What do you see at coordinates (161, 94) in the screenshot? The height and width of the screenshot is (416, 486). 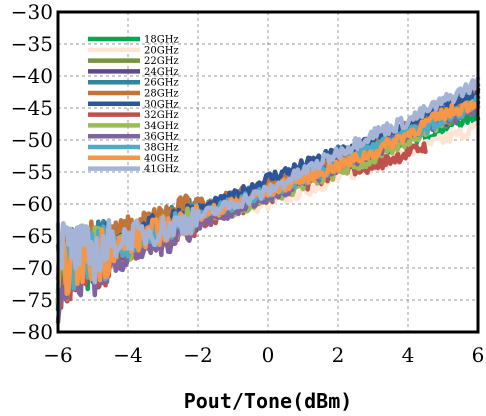 I see `legend-label-28GHz: 28GHz` at bounding box center [161, 94].